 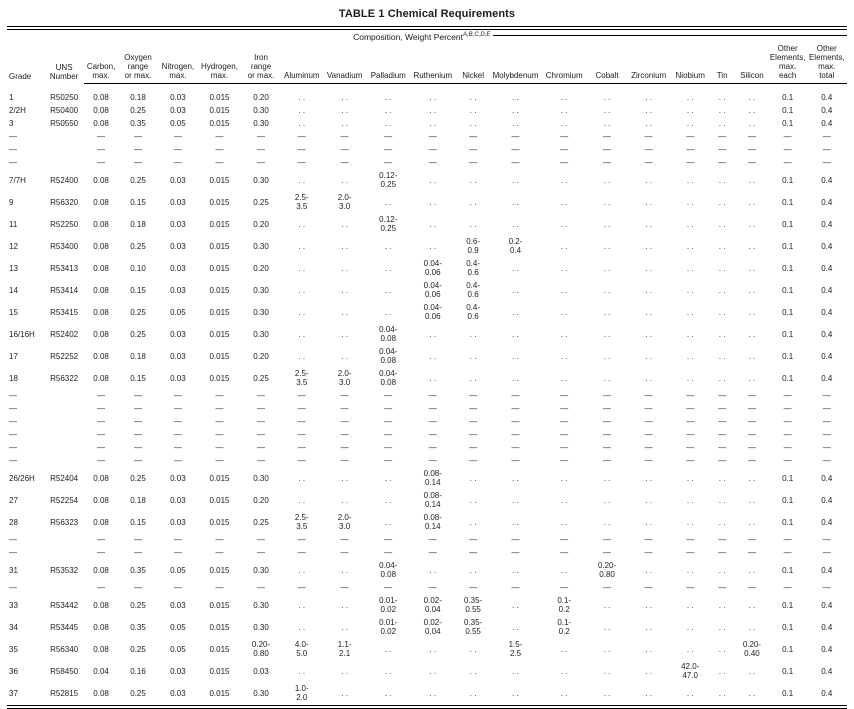 What do you see at coordinates (433, 64) in the screenshot?
I see `column-header-ruthenium: Ruthenium` at bounding box center [433, 64].